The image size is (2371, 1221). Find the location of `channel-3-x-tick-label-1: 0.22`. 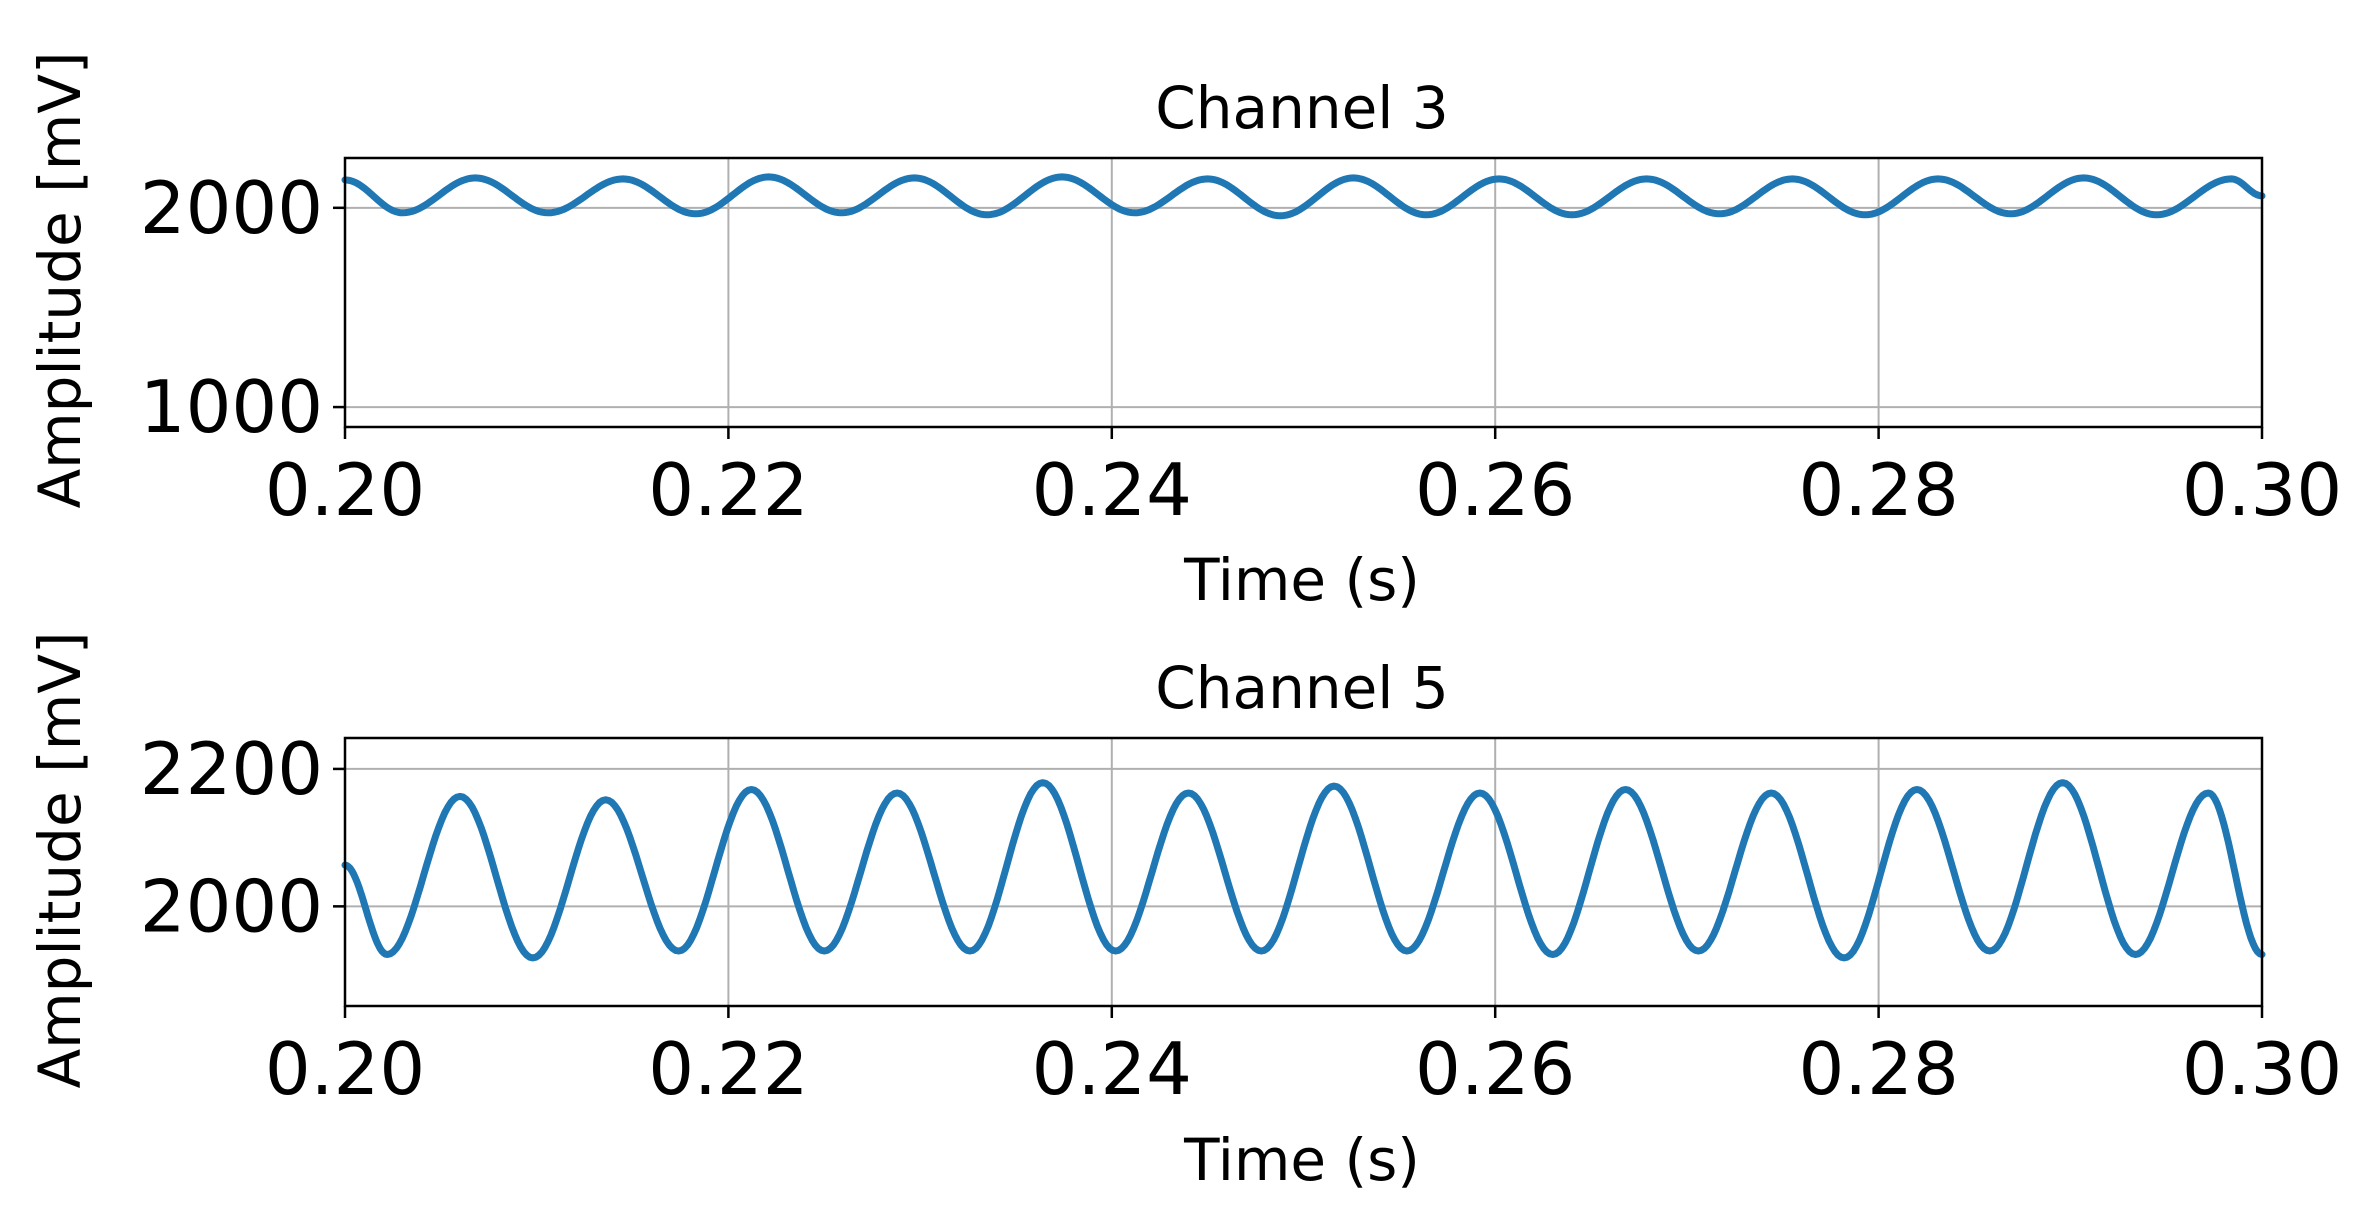

channel-3-x-tick-label-1: 0.22 is located at coordinates (728, 490).